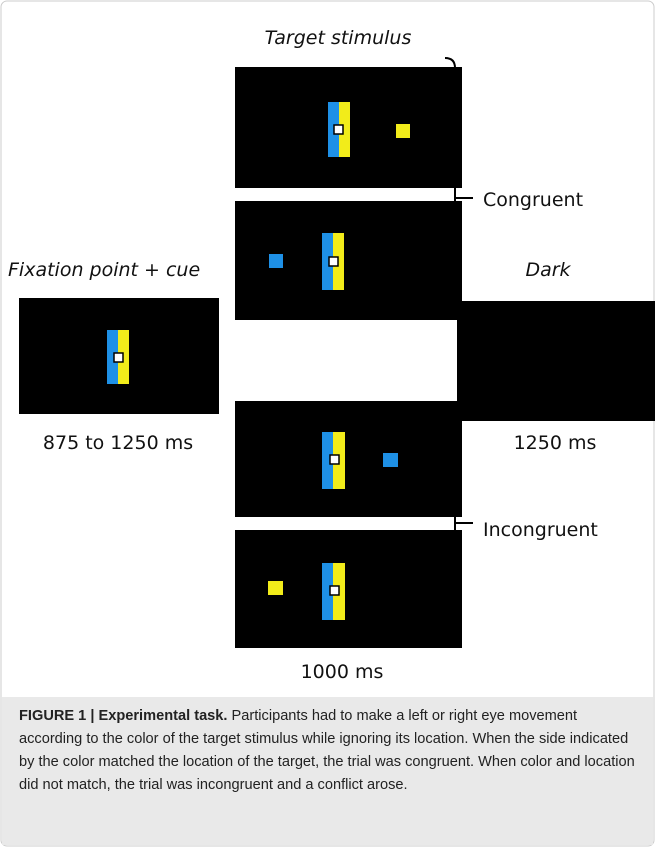 The image size is (655, 851). I want to click on dark-time: 1250 ms, so click(555, 443).